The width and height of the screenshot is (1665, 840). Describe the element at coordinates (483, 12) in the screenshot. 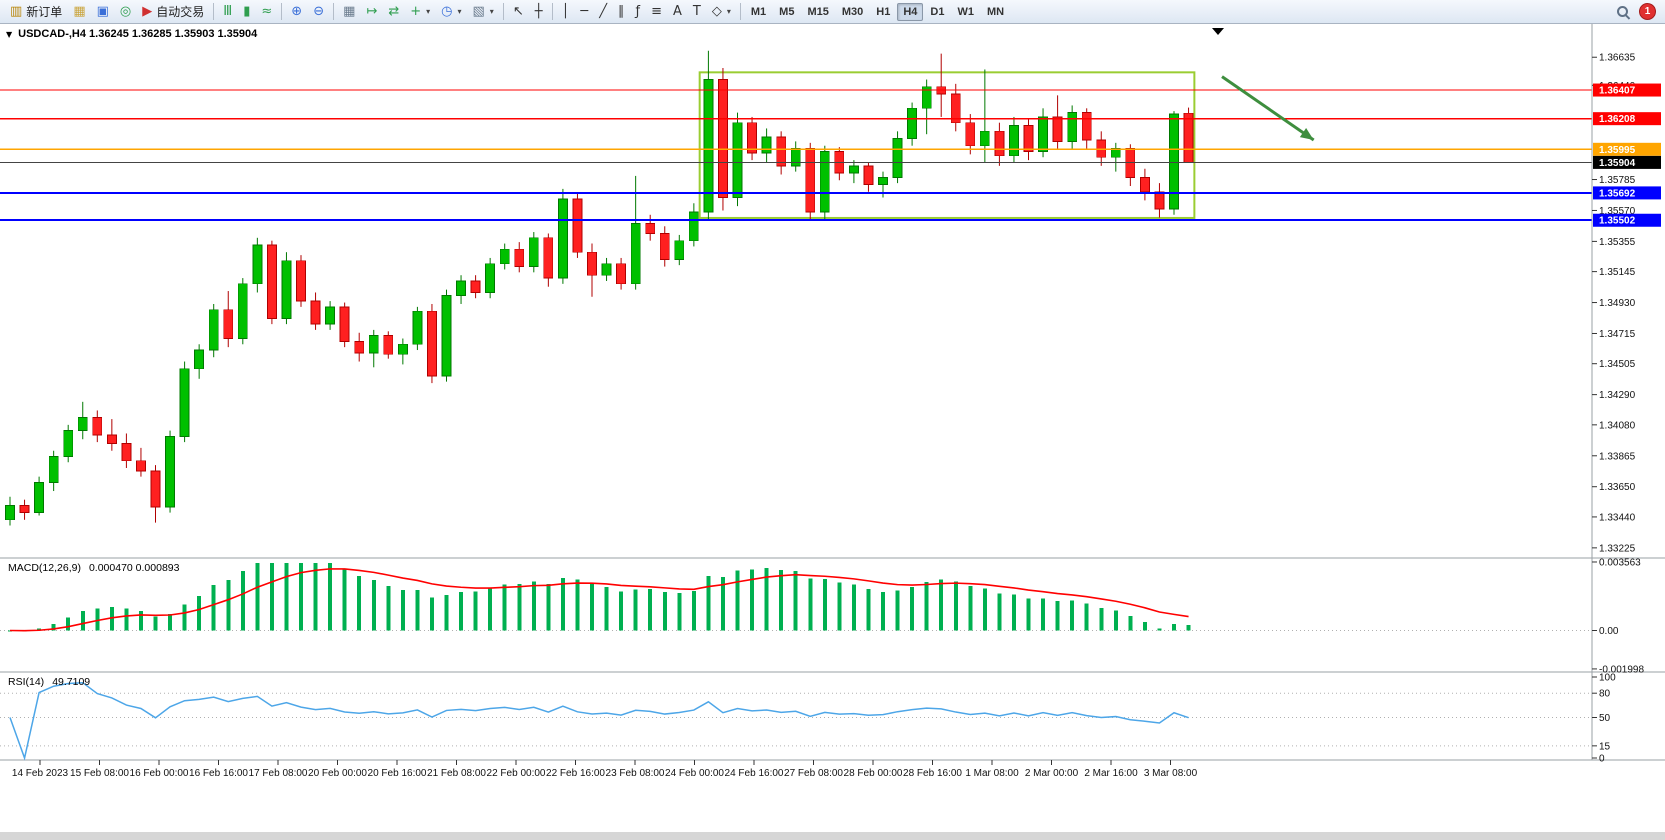

I see `template-button: ▧ ▾` at that location.